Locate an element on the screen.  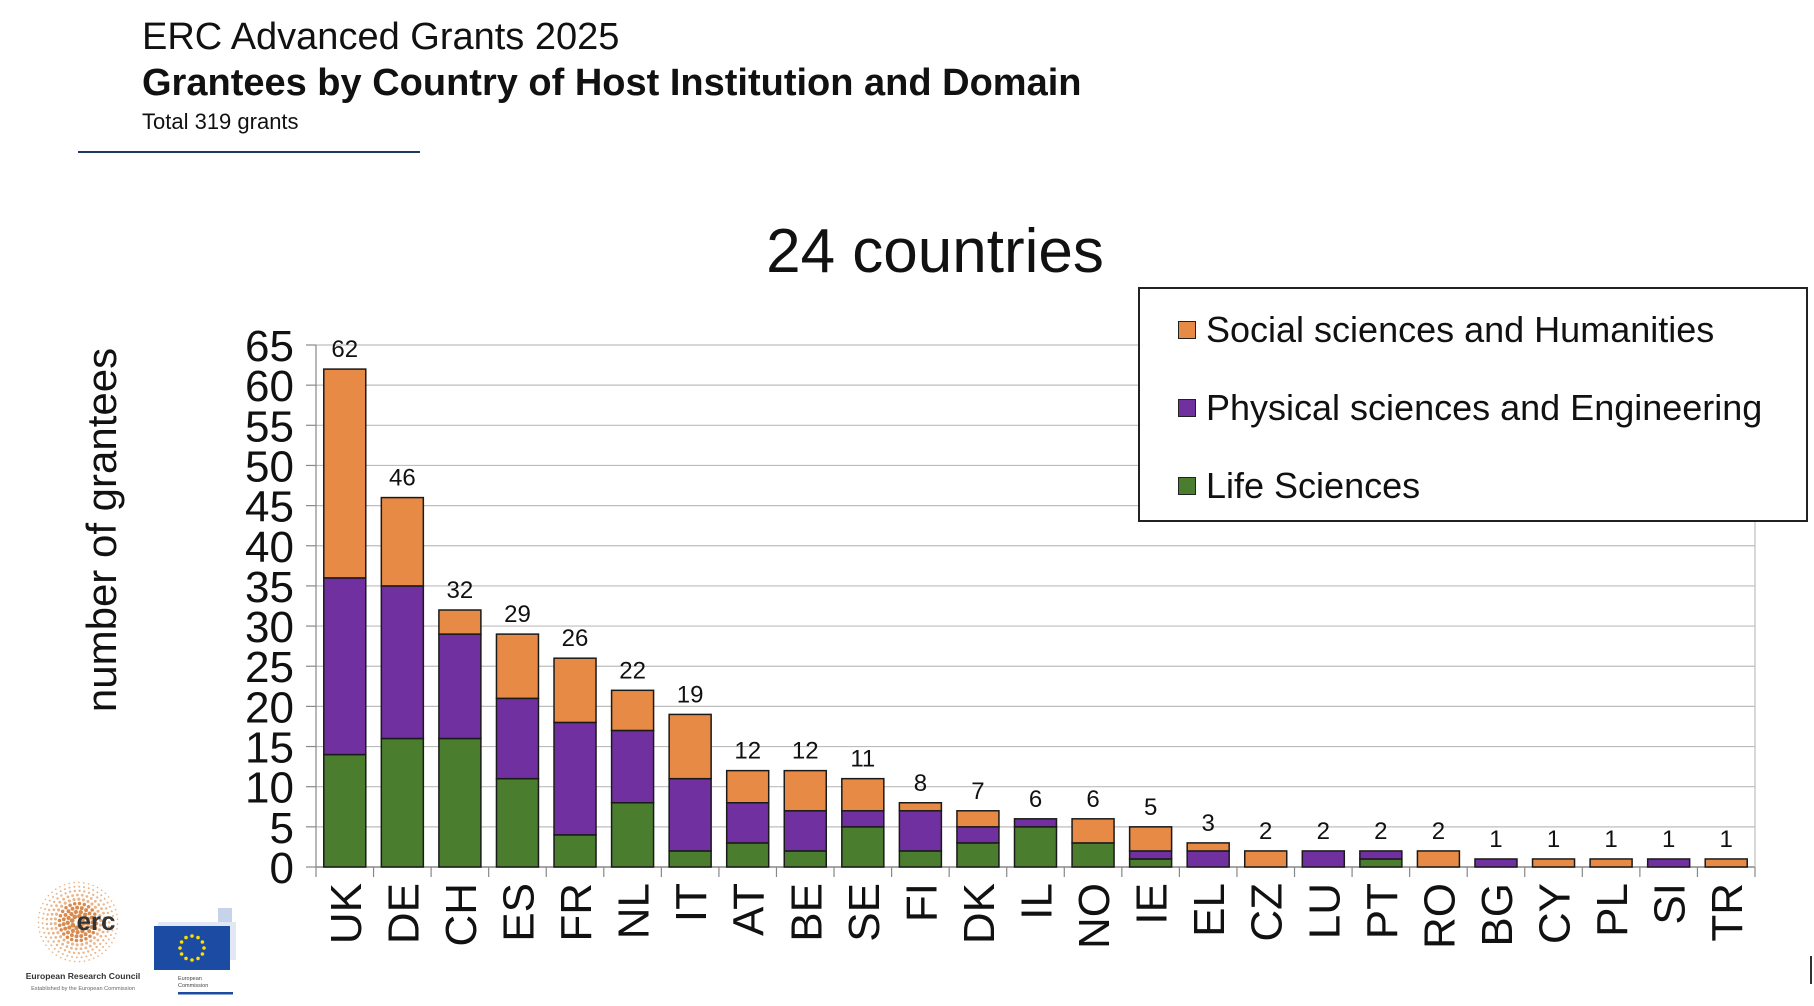
x-tick-label: NL is located at coordinates (634, 911).